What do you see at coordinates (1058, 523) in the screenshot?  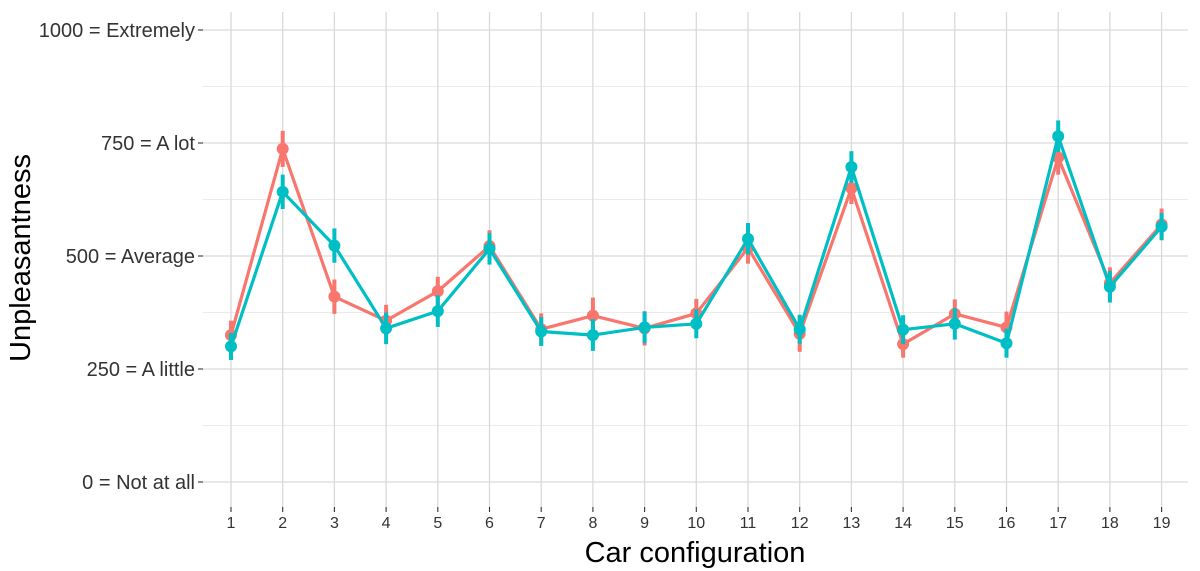 I see `x-tick-label: 17` at bounding box center [1058, 523].